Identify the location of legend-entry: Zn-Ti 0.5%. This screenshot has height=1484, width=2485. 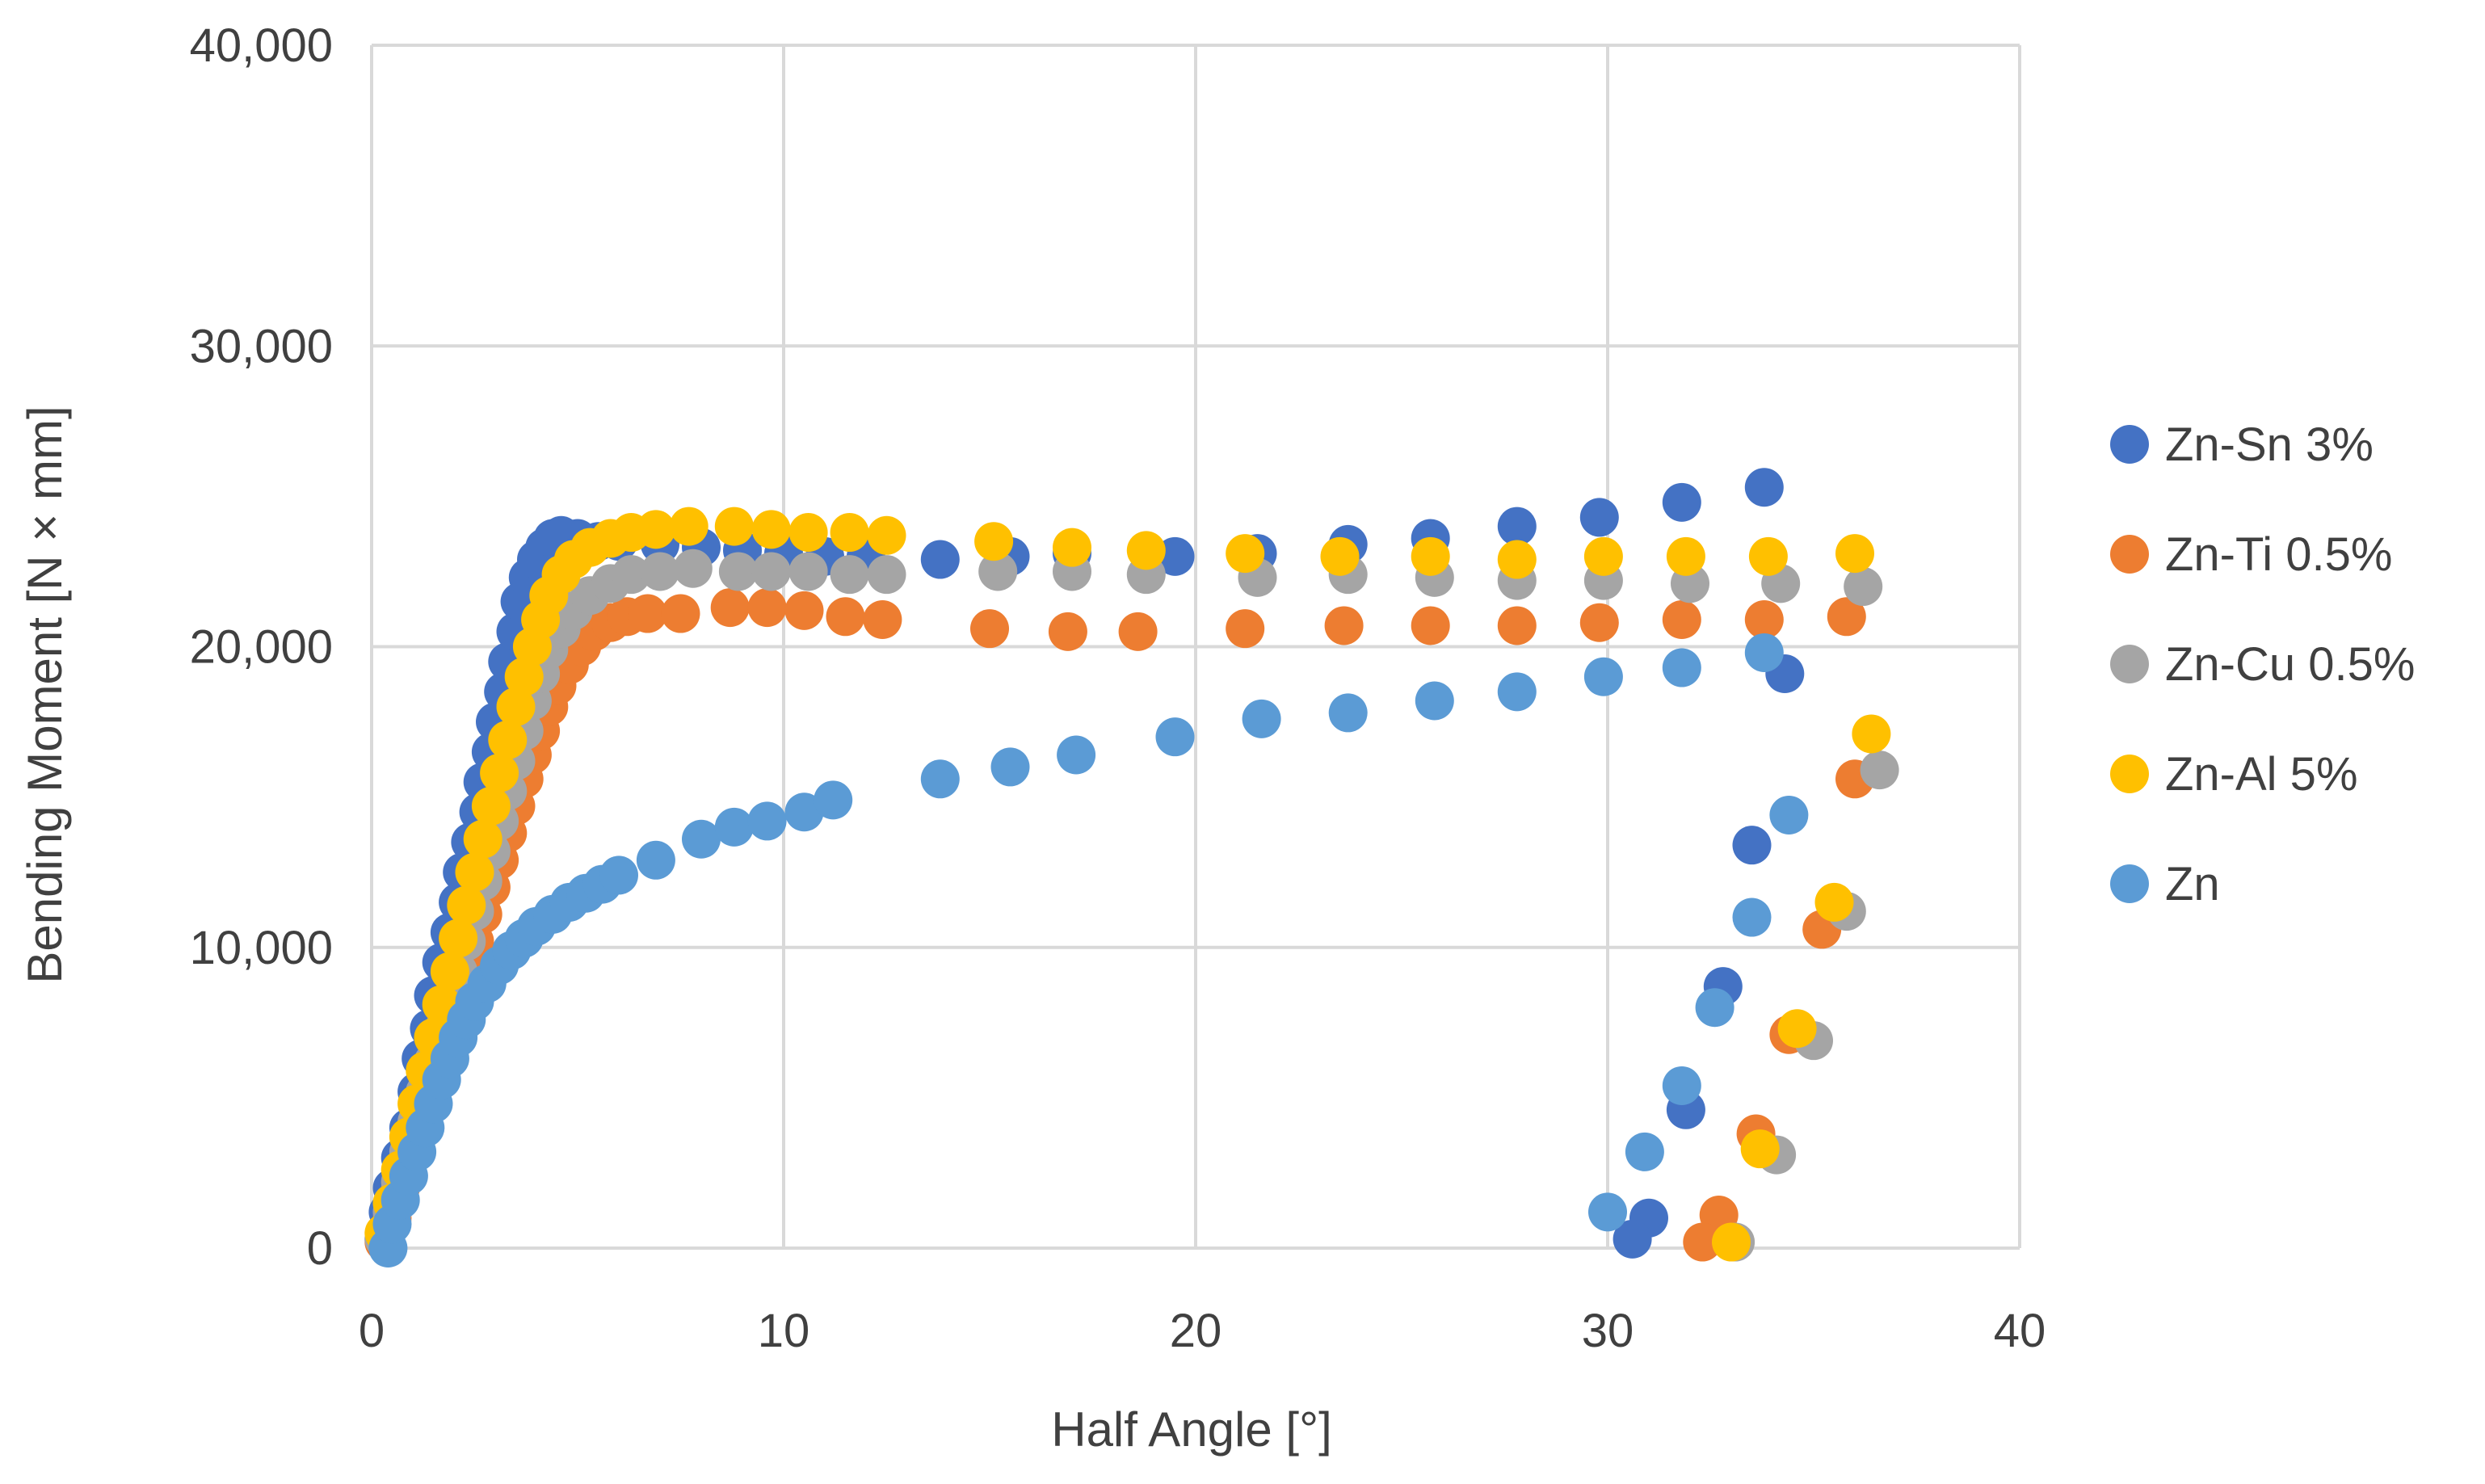
(2251, 554).